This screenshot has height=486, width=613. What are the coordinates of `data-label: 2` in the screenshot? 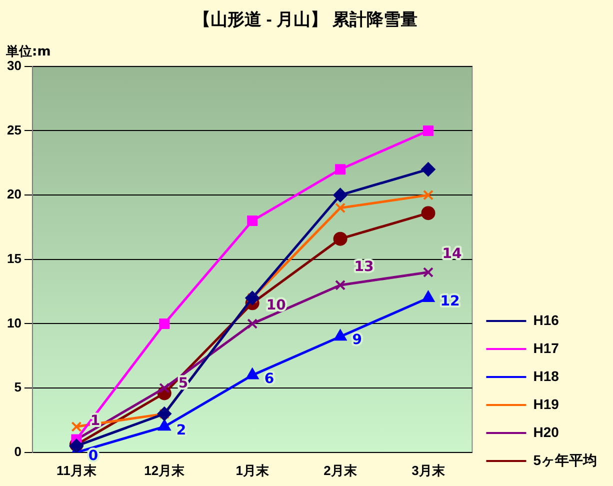 It's located at (181, 430).